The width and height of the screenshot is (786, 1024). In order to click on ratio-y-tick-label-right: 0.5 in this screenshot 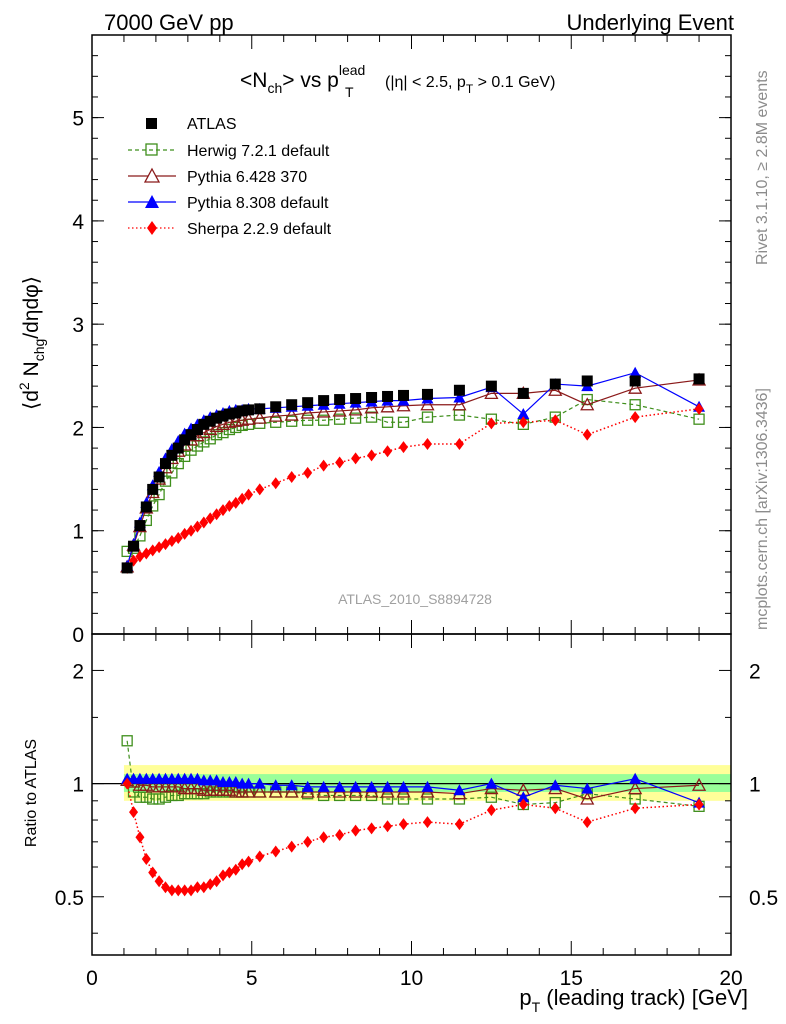, I will do `click(763, 898)`.